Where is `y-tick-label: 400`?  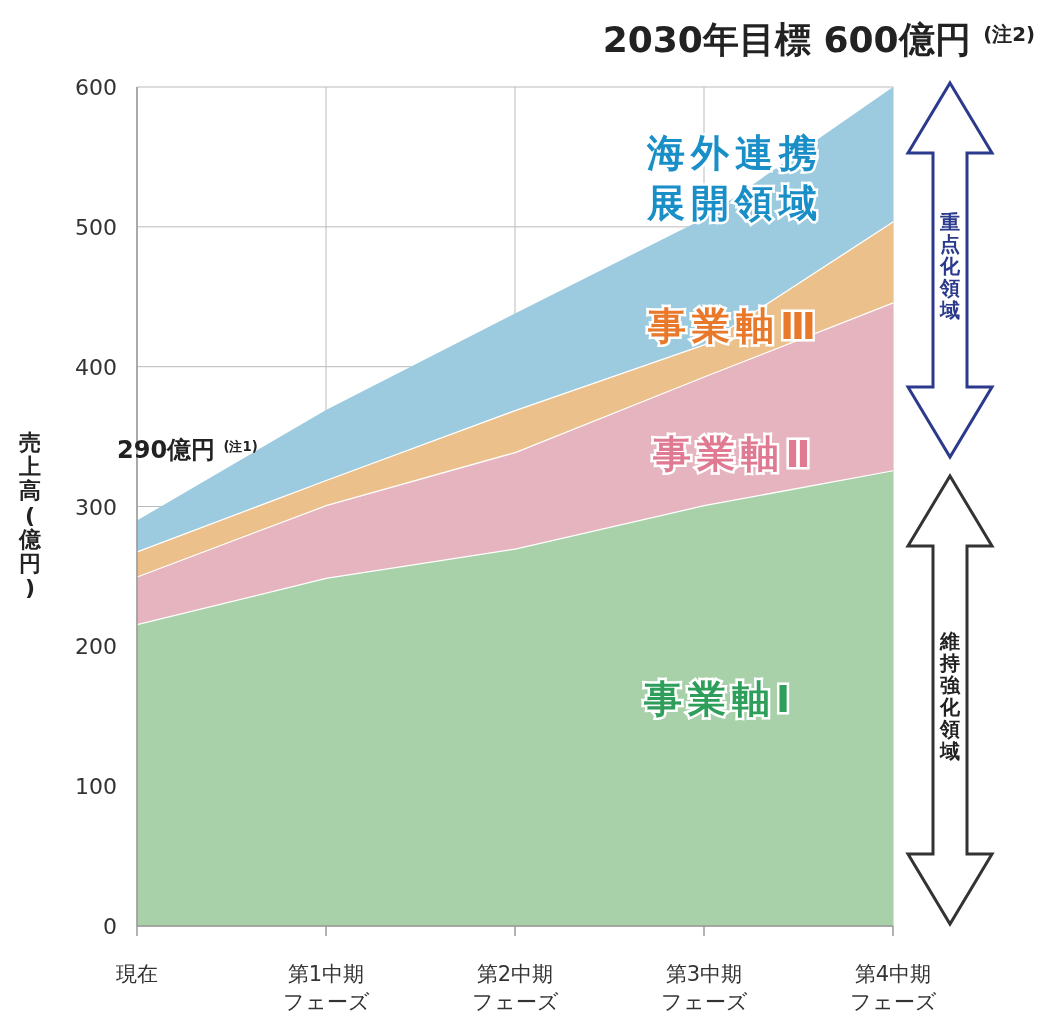 y-tick-label: 400 is located at coordinates (96, 367).